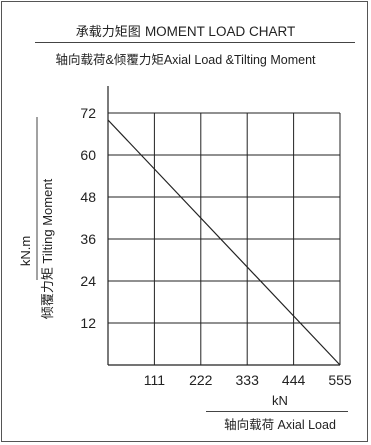  What do you see at coordinates (340, 380) in the screenshot?
I see `x-tick-label-555: 555` at bounding box center [340, 380].